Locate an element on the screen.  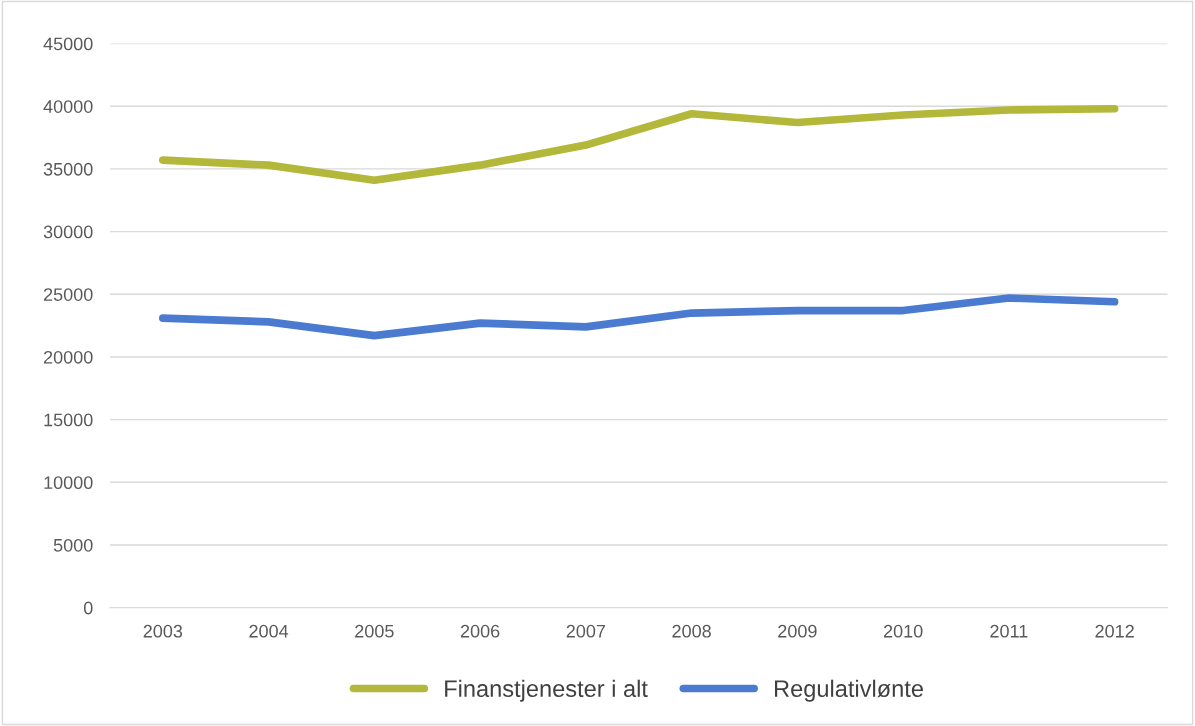
y-tick-label: 0 is located at coordinates (88, 608).